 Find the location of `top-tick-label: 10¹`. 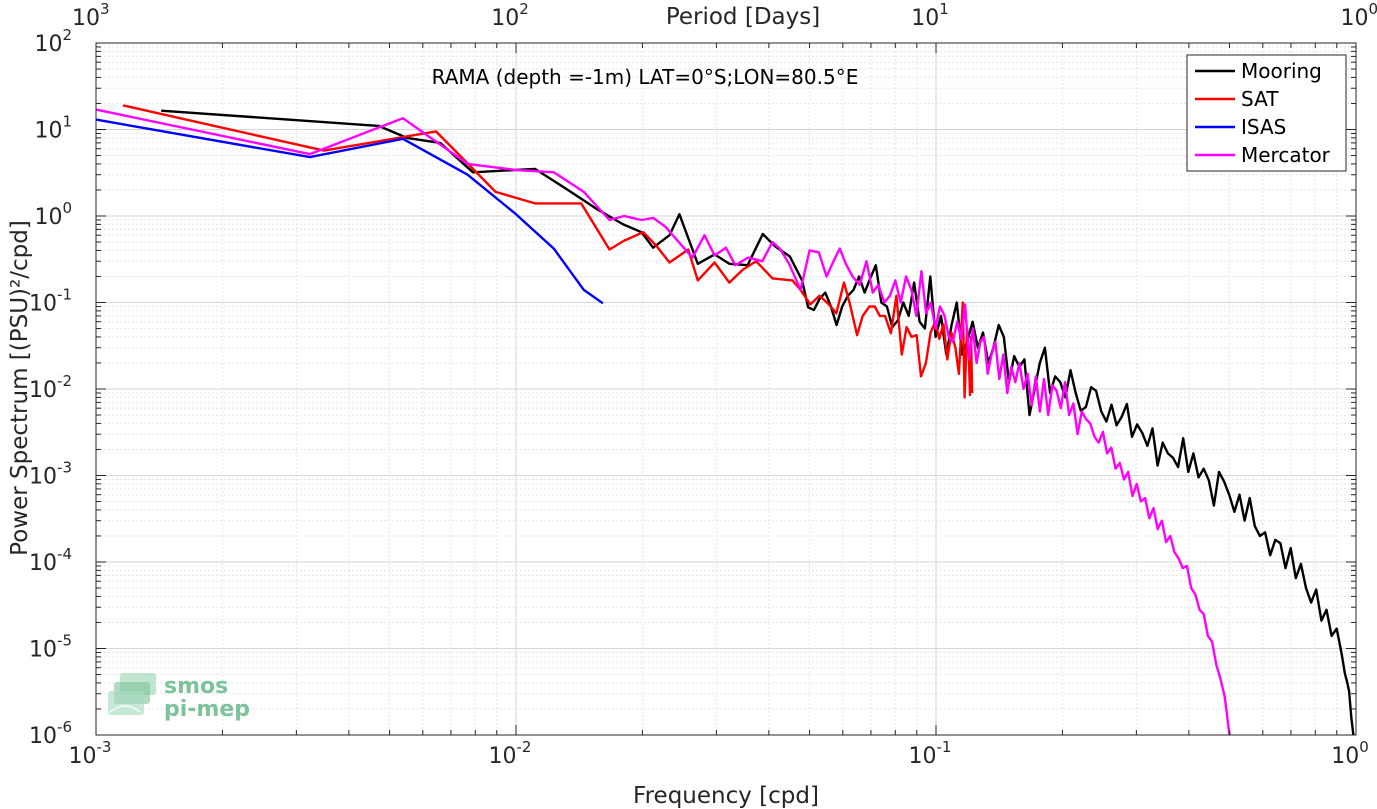

top-tick-label: 10¹ is located at coordinates (930, 15).